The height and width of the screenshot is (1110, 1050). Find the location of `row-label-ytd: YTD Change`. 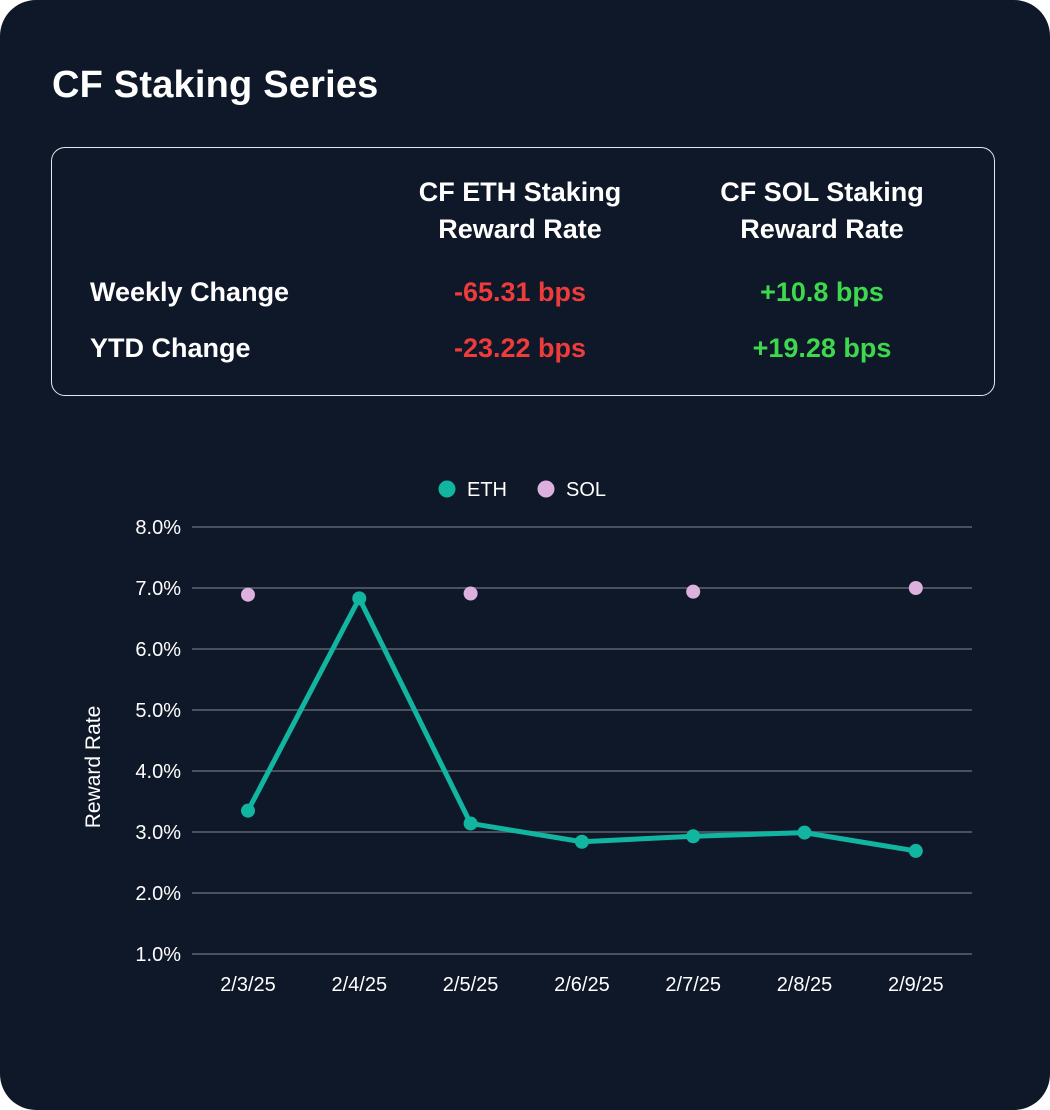

row-label-ytd: YTD Change is located at coordinates (170, 348).